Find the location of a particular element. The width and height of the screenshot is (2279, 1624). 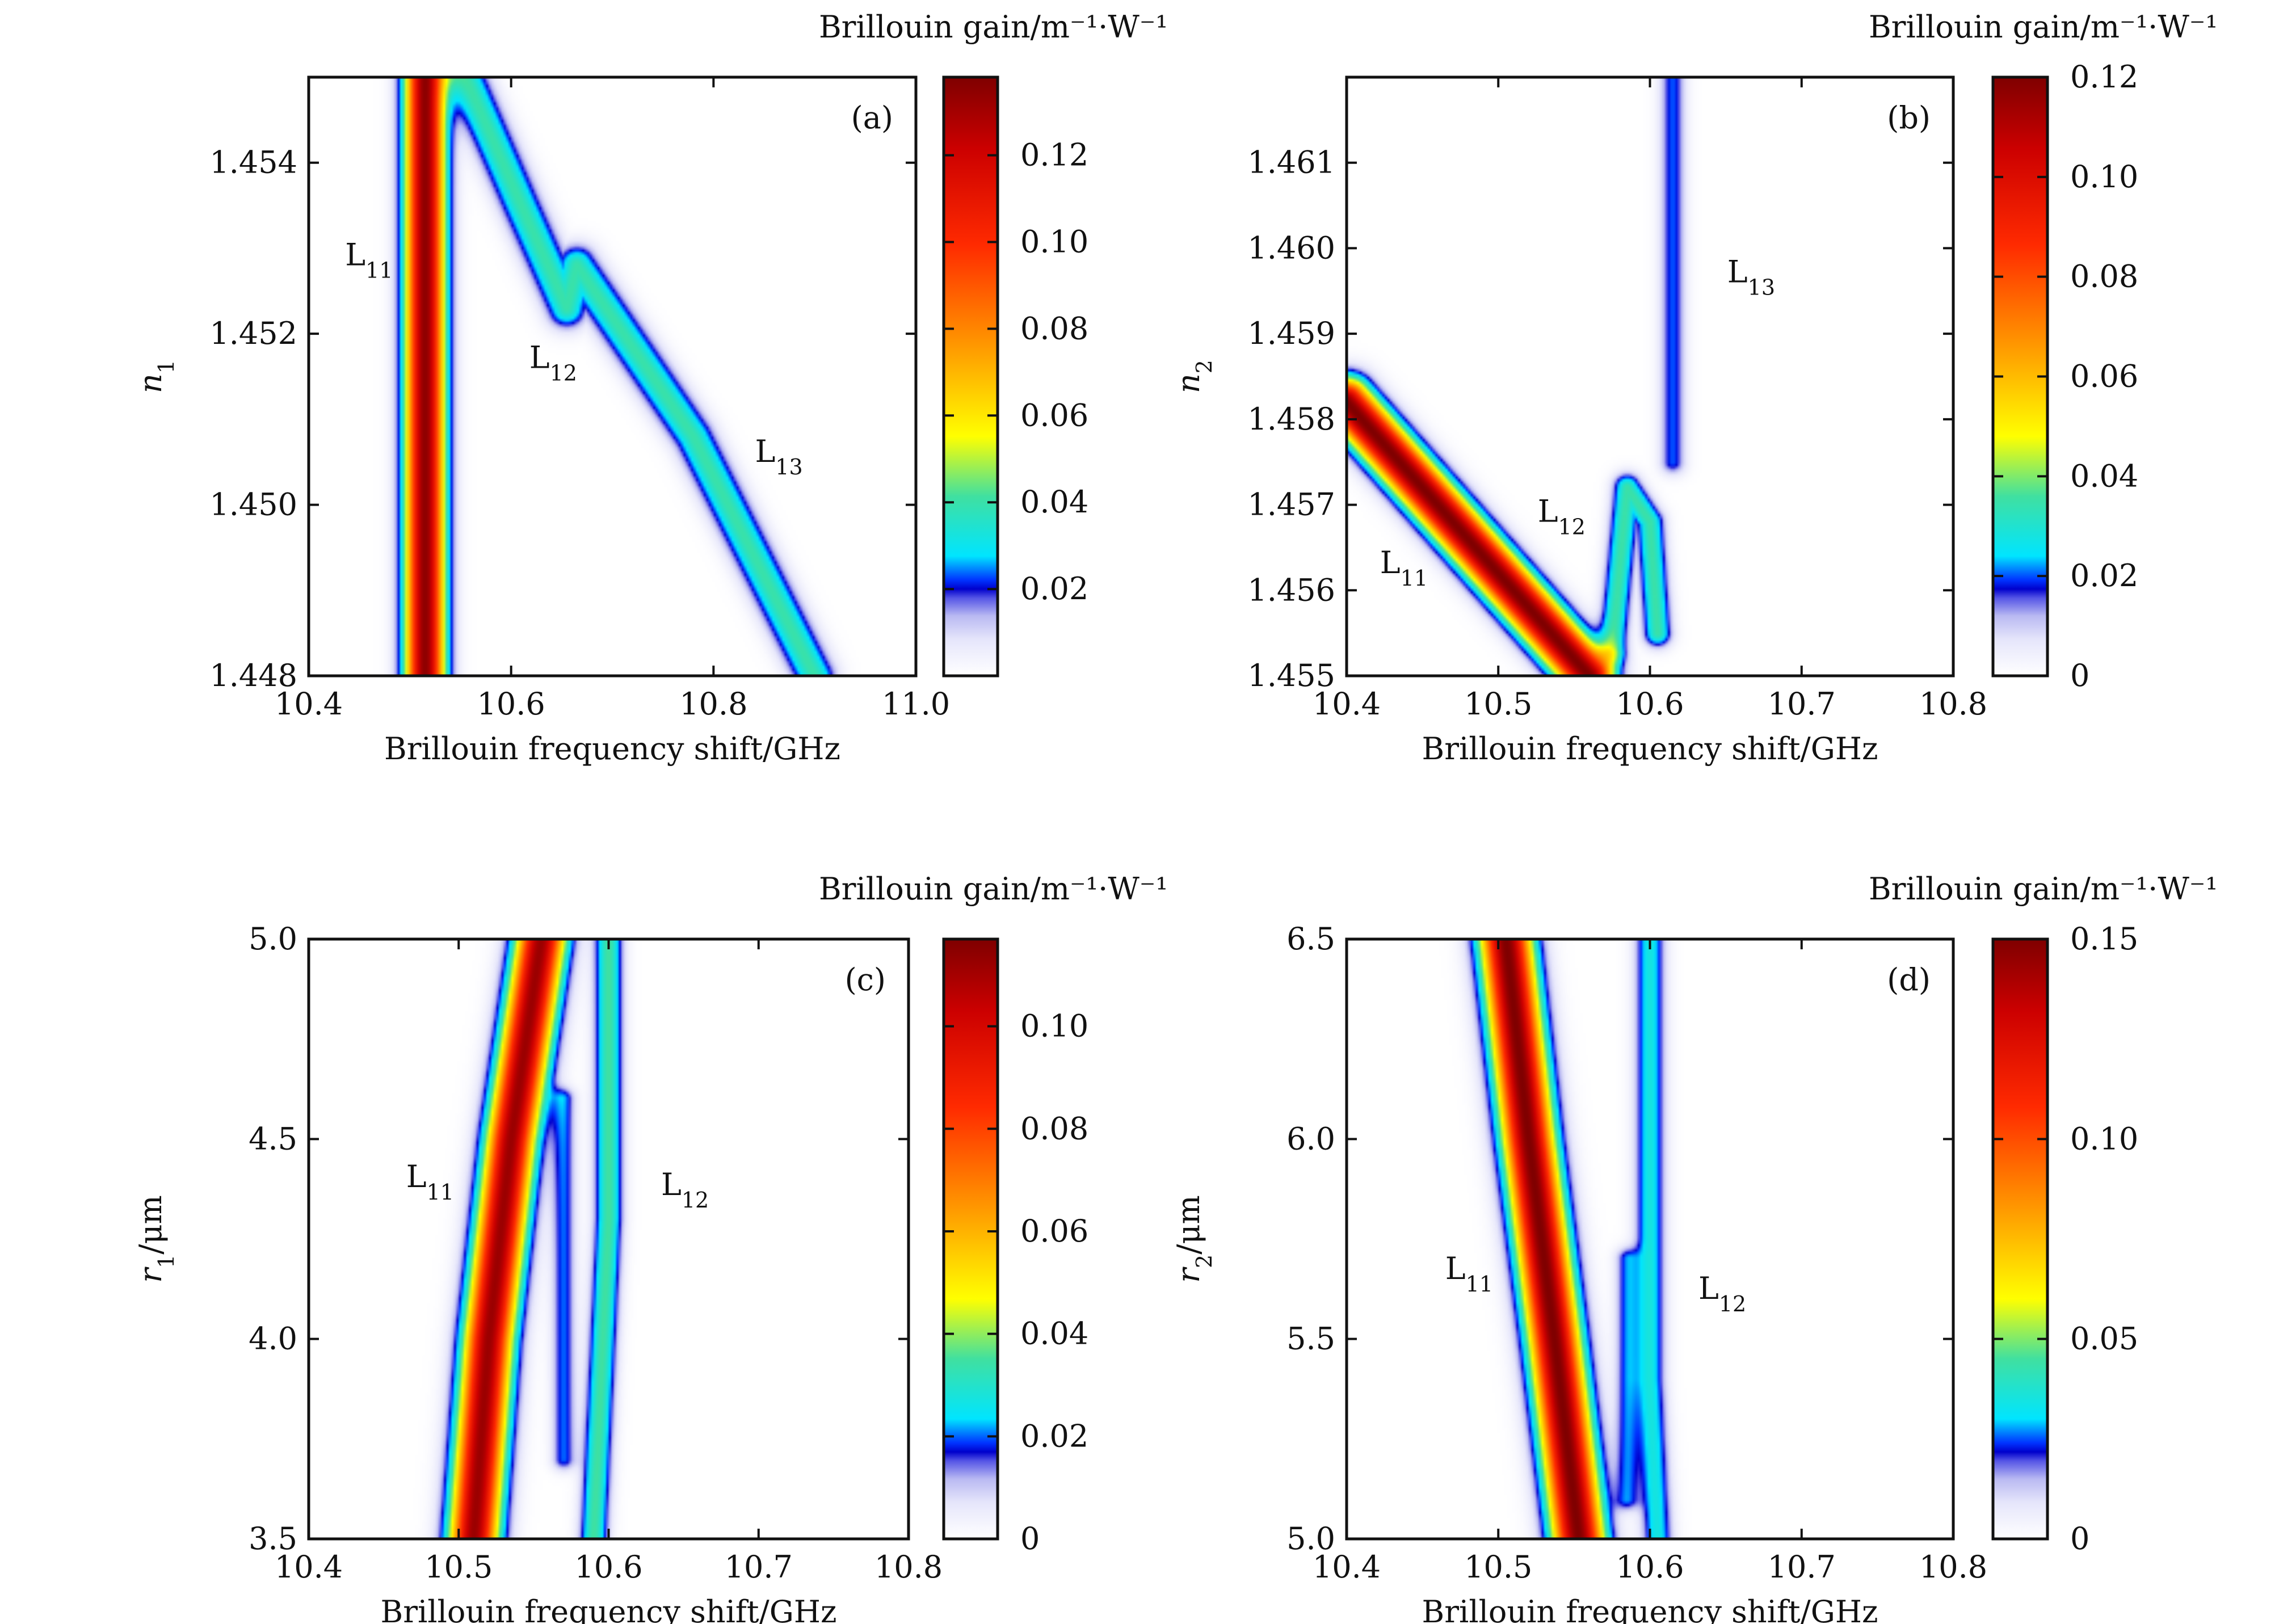

y-axis-title: n1 is located at coordinates (156, 376).